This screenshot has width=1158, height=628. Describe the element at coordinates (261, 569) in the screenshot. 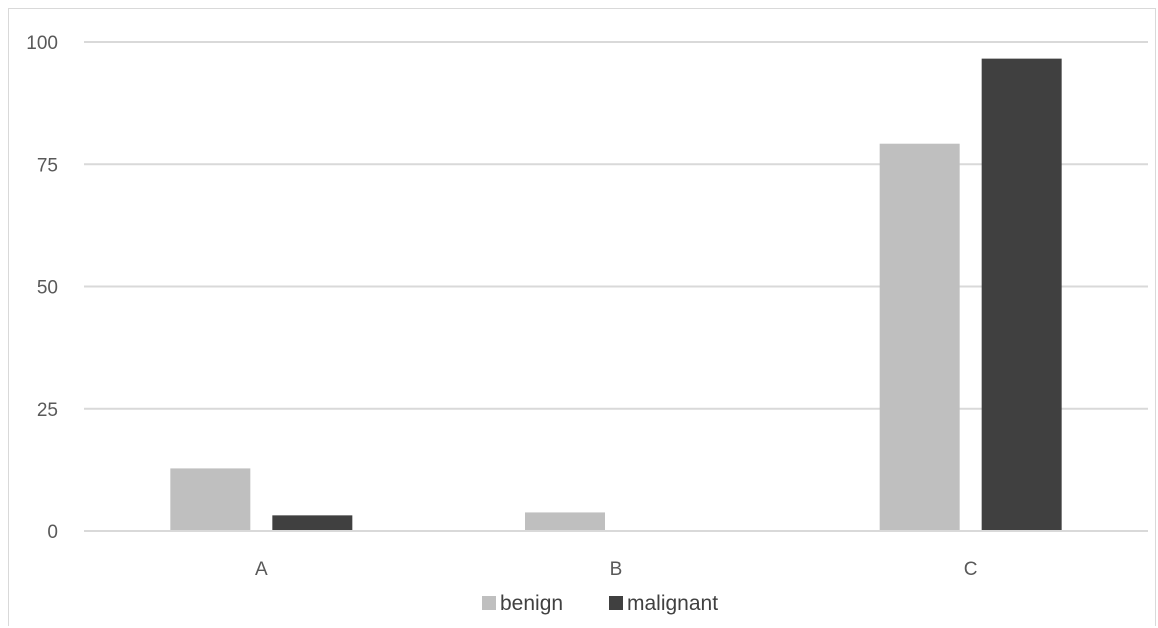

I see `x-tick-label: A` at that location.